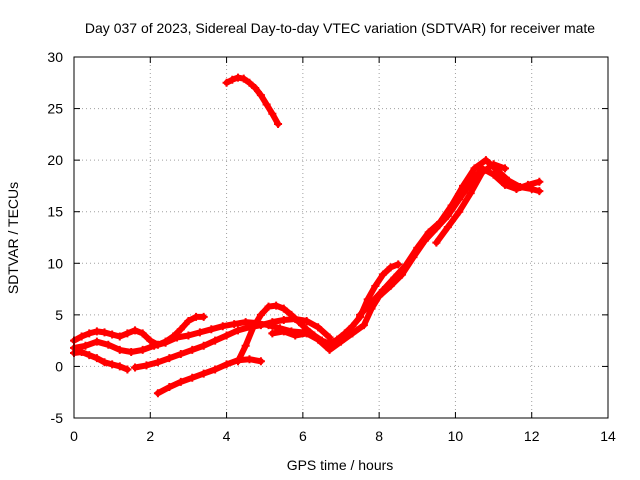 The height and width of the screenshot is (480, 640). What do you see at coordinates (55, 212) in the screenshot?
I see `y-tick-label: 15` at bounding box center [55, 212].